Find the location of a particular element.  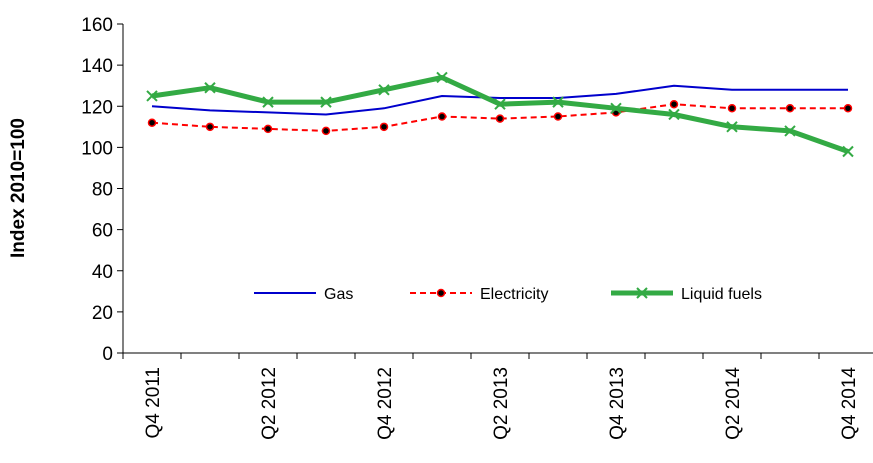

y-tick-label: 60 is located at coordinates (102, 231).